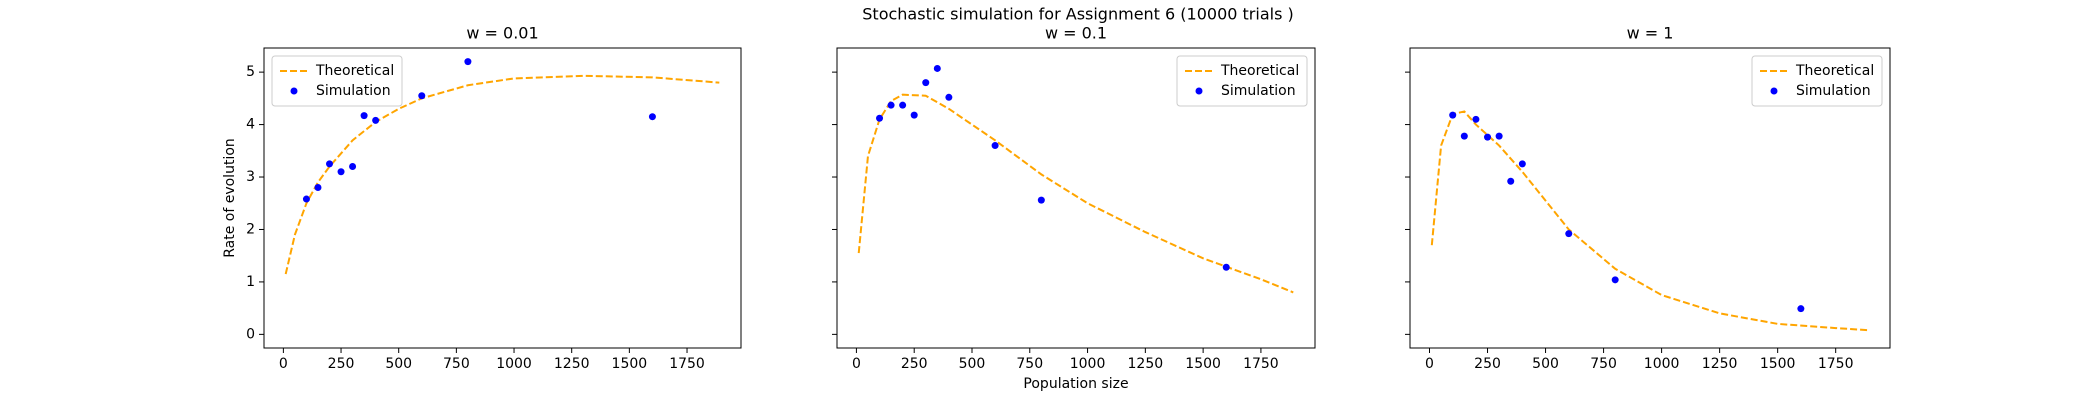  Describe the element at coordinates (250, 282) in the screenshot. I see `y-tick-label: 1` at that location.